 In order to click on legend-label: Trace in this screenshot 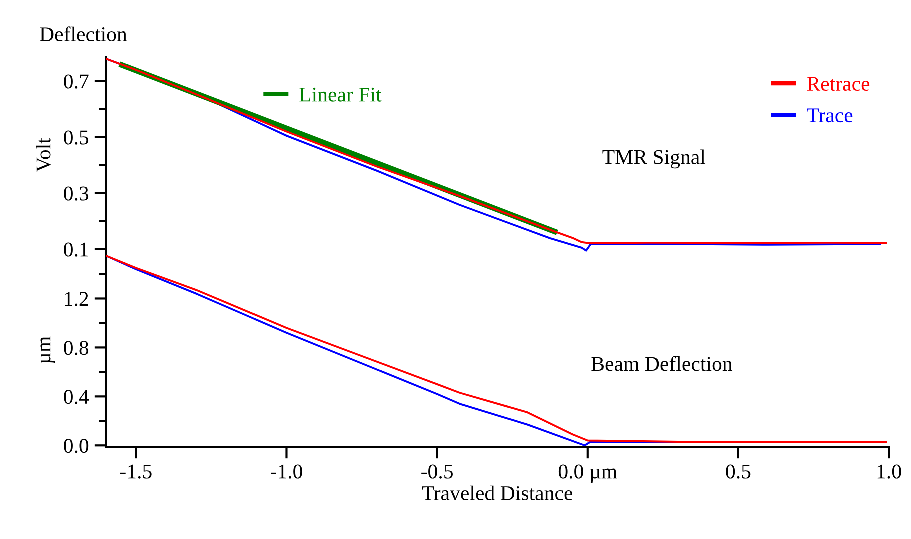, I will do `click(830, 115)`.